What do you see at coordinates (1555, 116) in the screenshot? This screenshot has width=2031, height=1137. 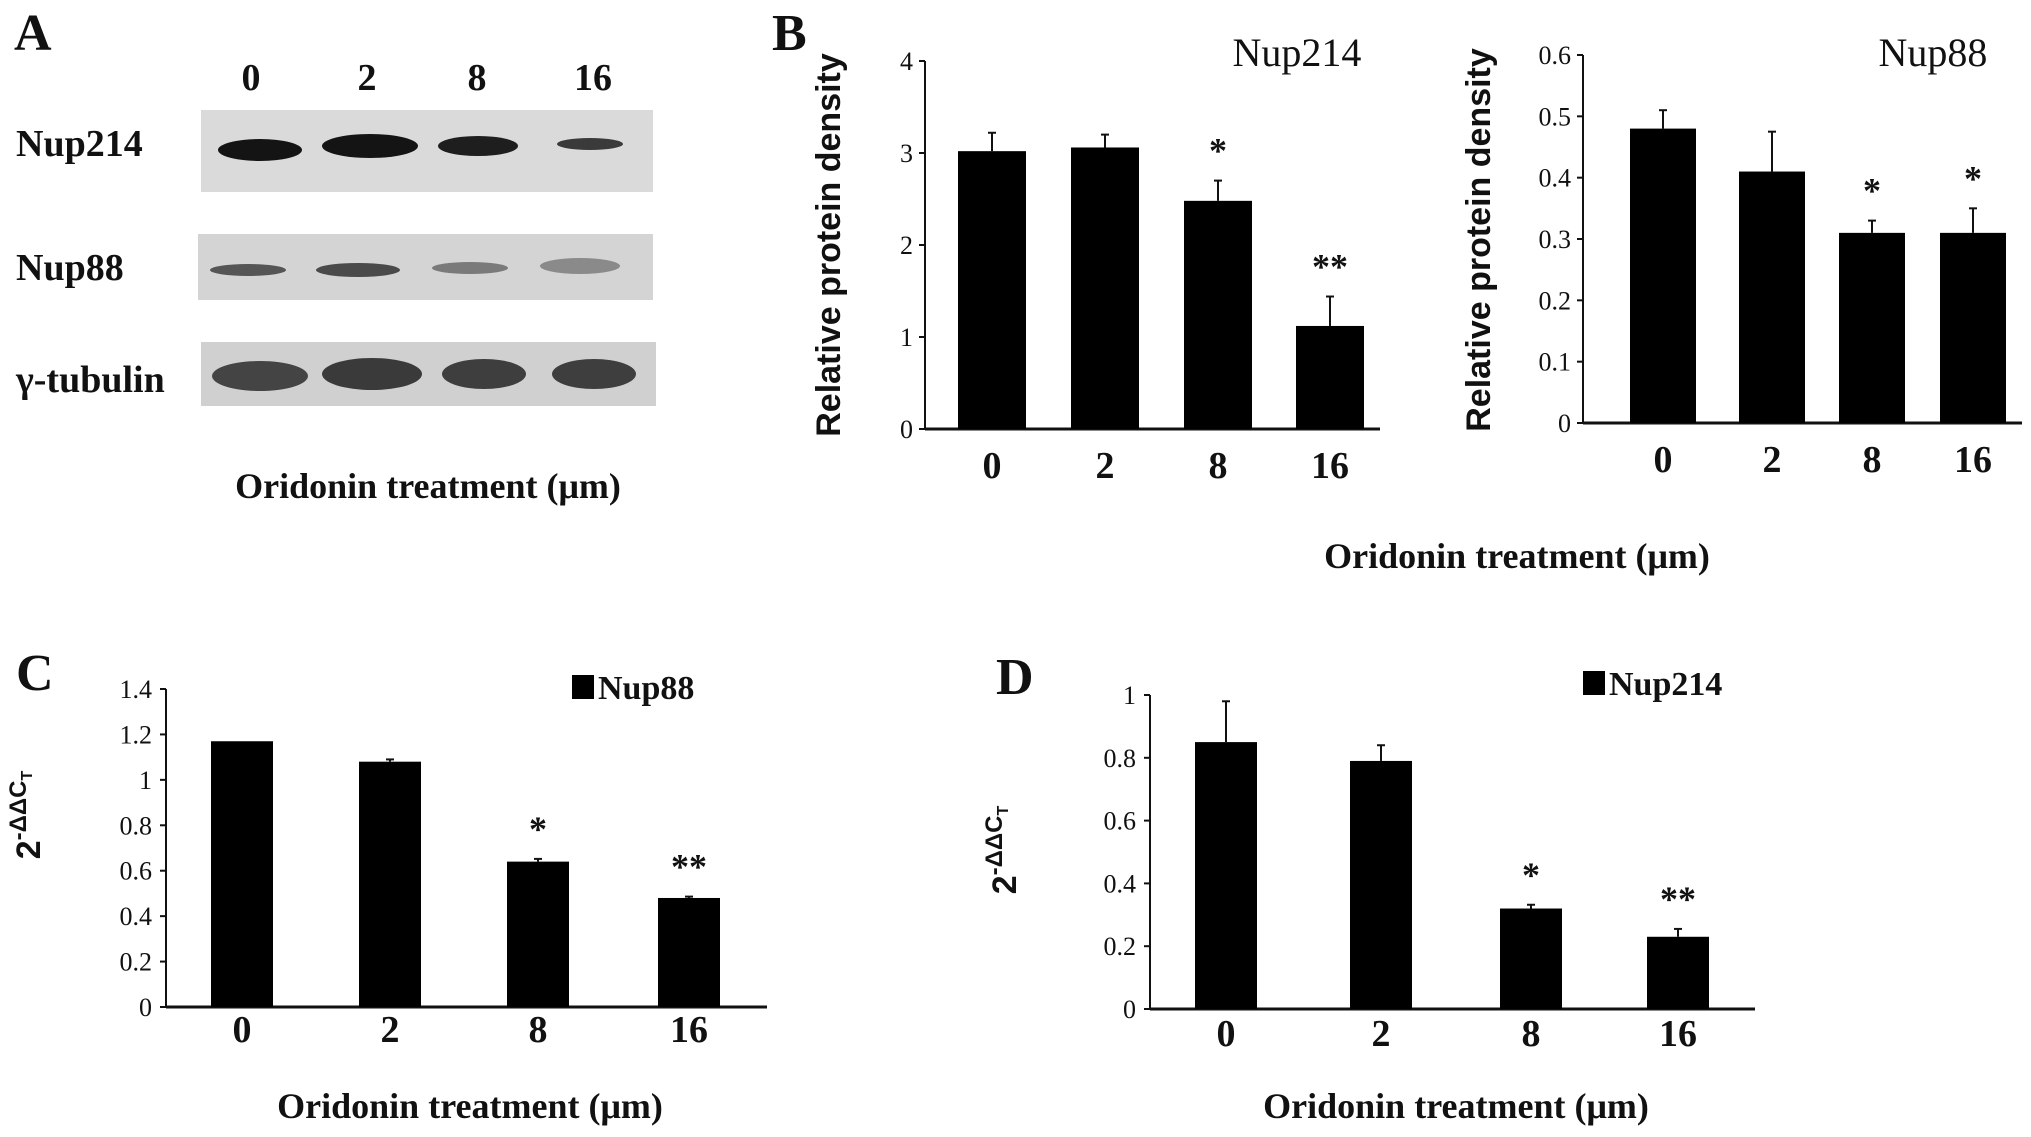 I see `y-tick-label: 0.5` at bounding box center [1555, 116].